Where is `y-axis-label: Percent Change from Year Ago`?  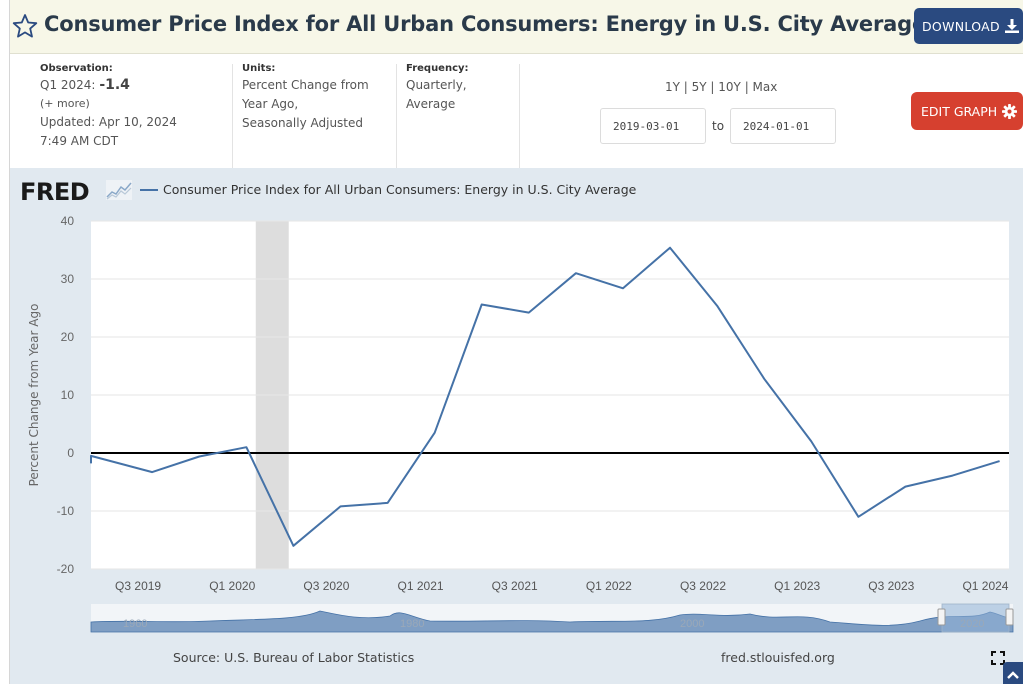 y-axis-label: Percent Change from Year Ago is located at coordinates (34, 395).